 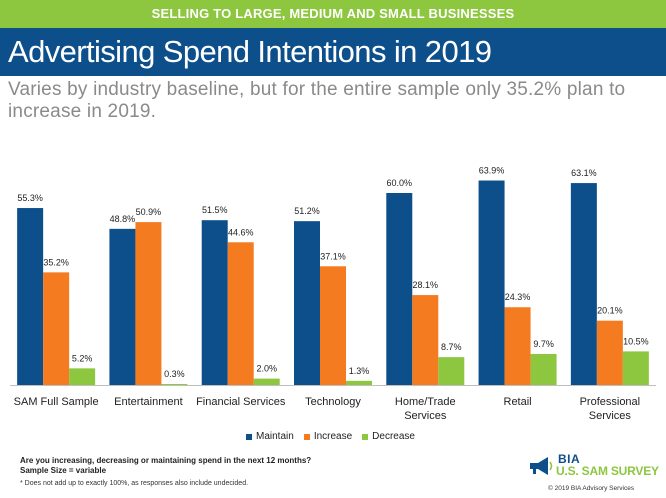 What do you see at coordinates (607, 471) in the screenshot?
I see `logo-survey-name: U.S. SAM SURVEY` at bounding box center [607, 471].